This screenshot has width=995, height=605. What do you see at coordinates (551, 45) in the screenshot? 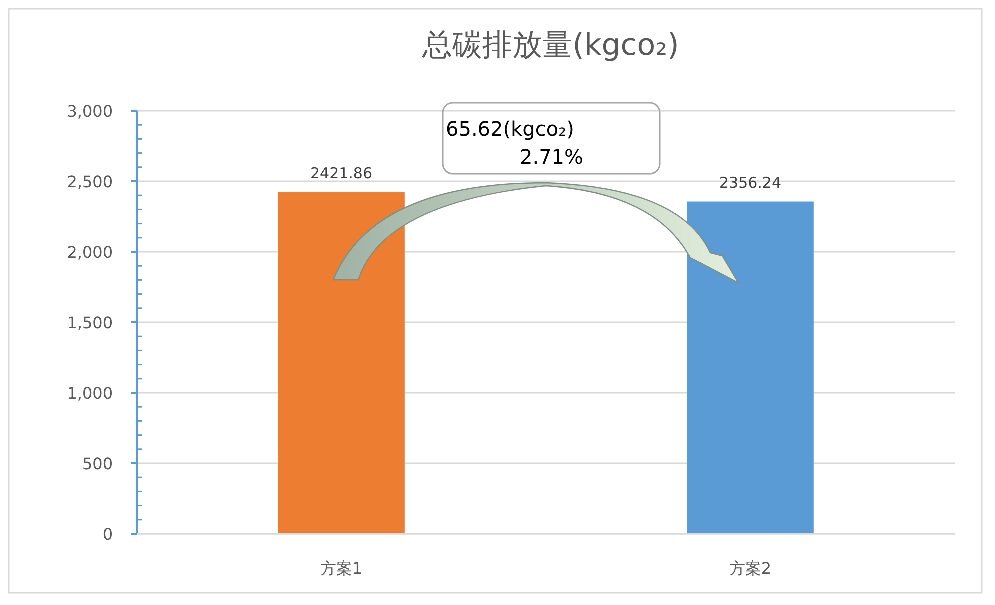
I see `chart-title: 总碳排放量(kgco₂)` at bounding box center [551, 45].